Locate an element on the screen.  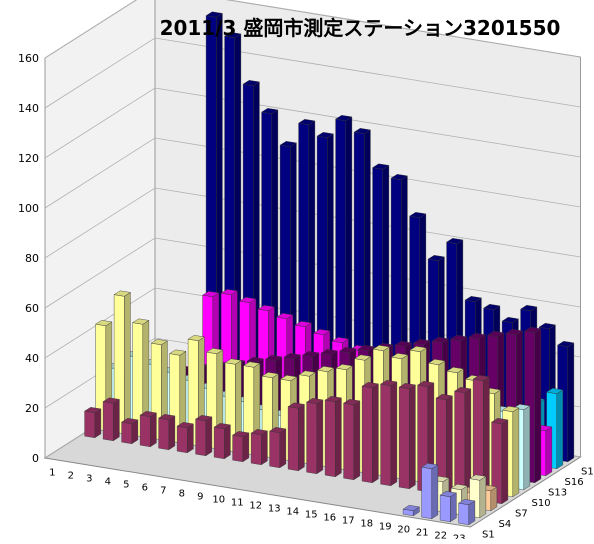
depth-tick-label: S7 is located at coordinates (521, 514).